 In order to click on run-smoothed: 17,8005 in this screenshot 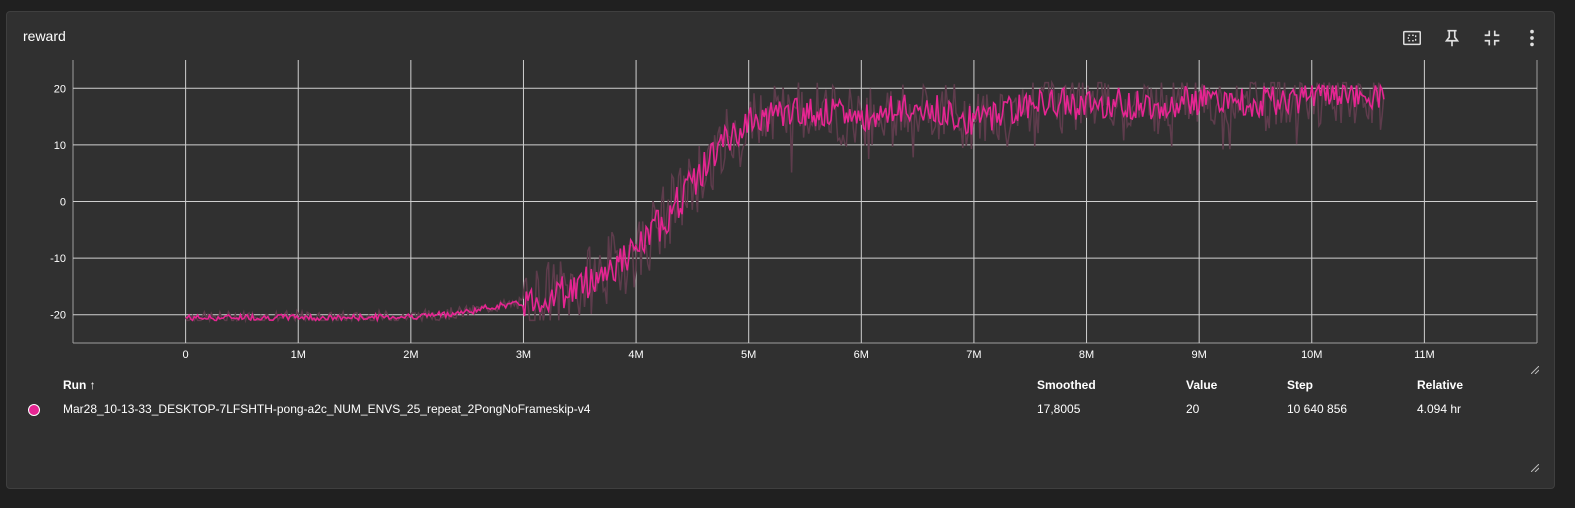, I will do `click(1059, 409)`.